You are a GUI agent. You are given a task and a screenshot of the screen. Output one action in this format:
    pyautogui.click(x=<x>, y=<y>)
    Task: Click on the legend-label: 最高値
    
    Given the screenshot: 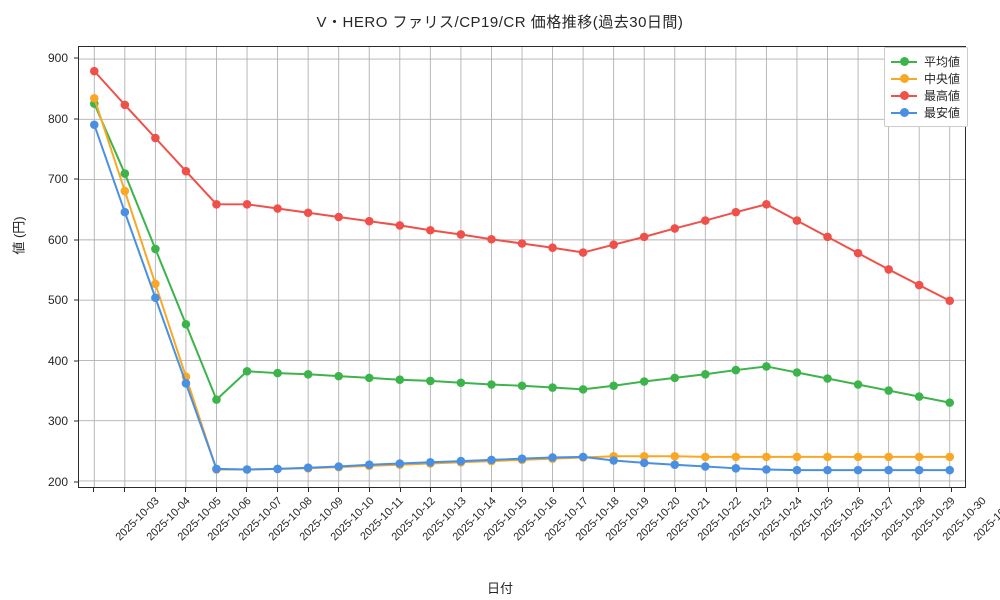 What is the action you would take?
    pyautogui.click(x=942, y=96)
    